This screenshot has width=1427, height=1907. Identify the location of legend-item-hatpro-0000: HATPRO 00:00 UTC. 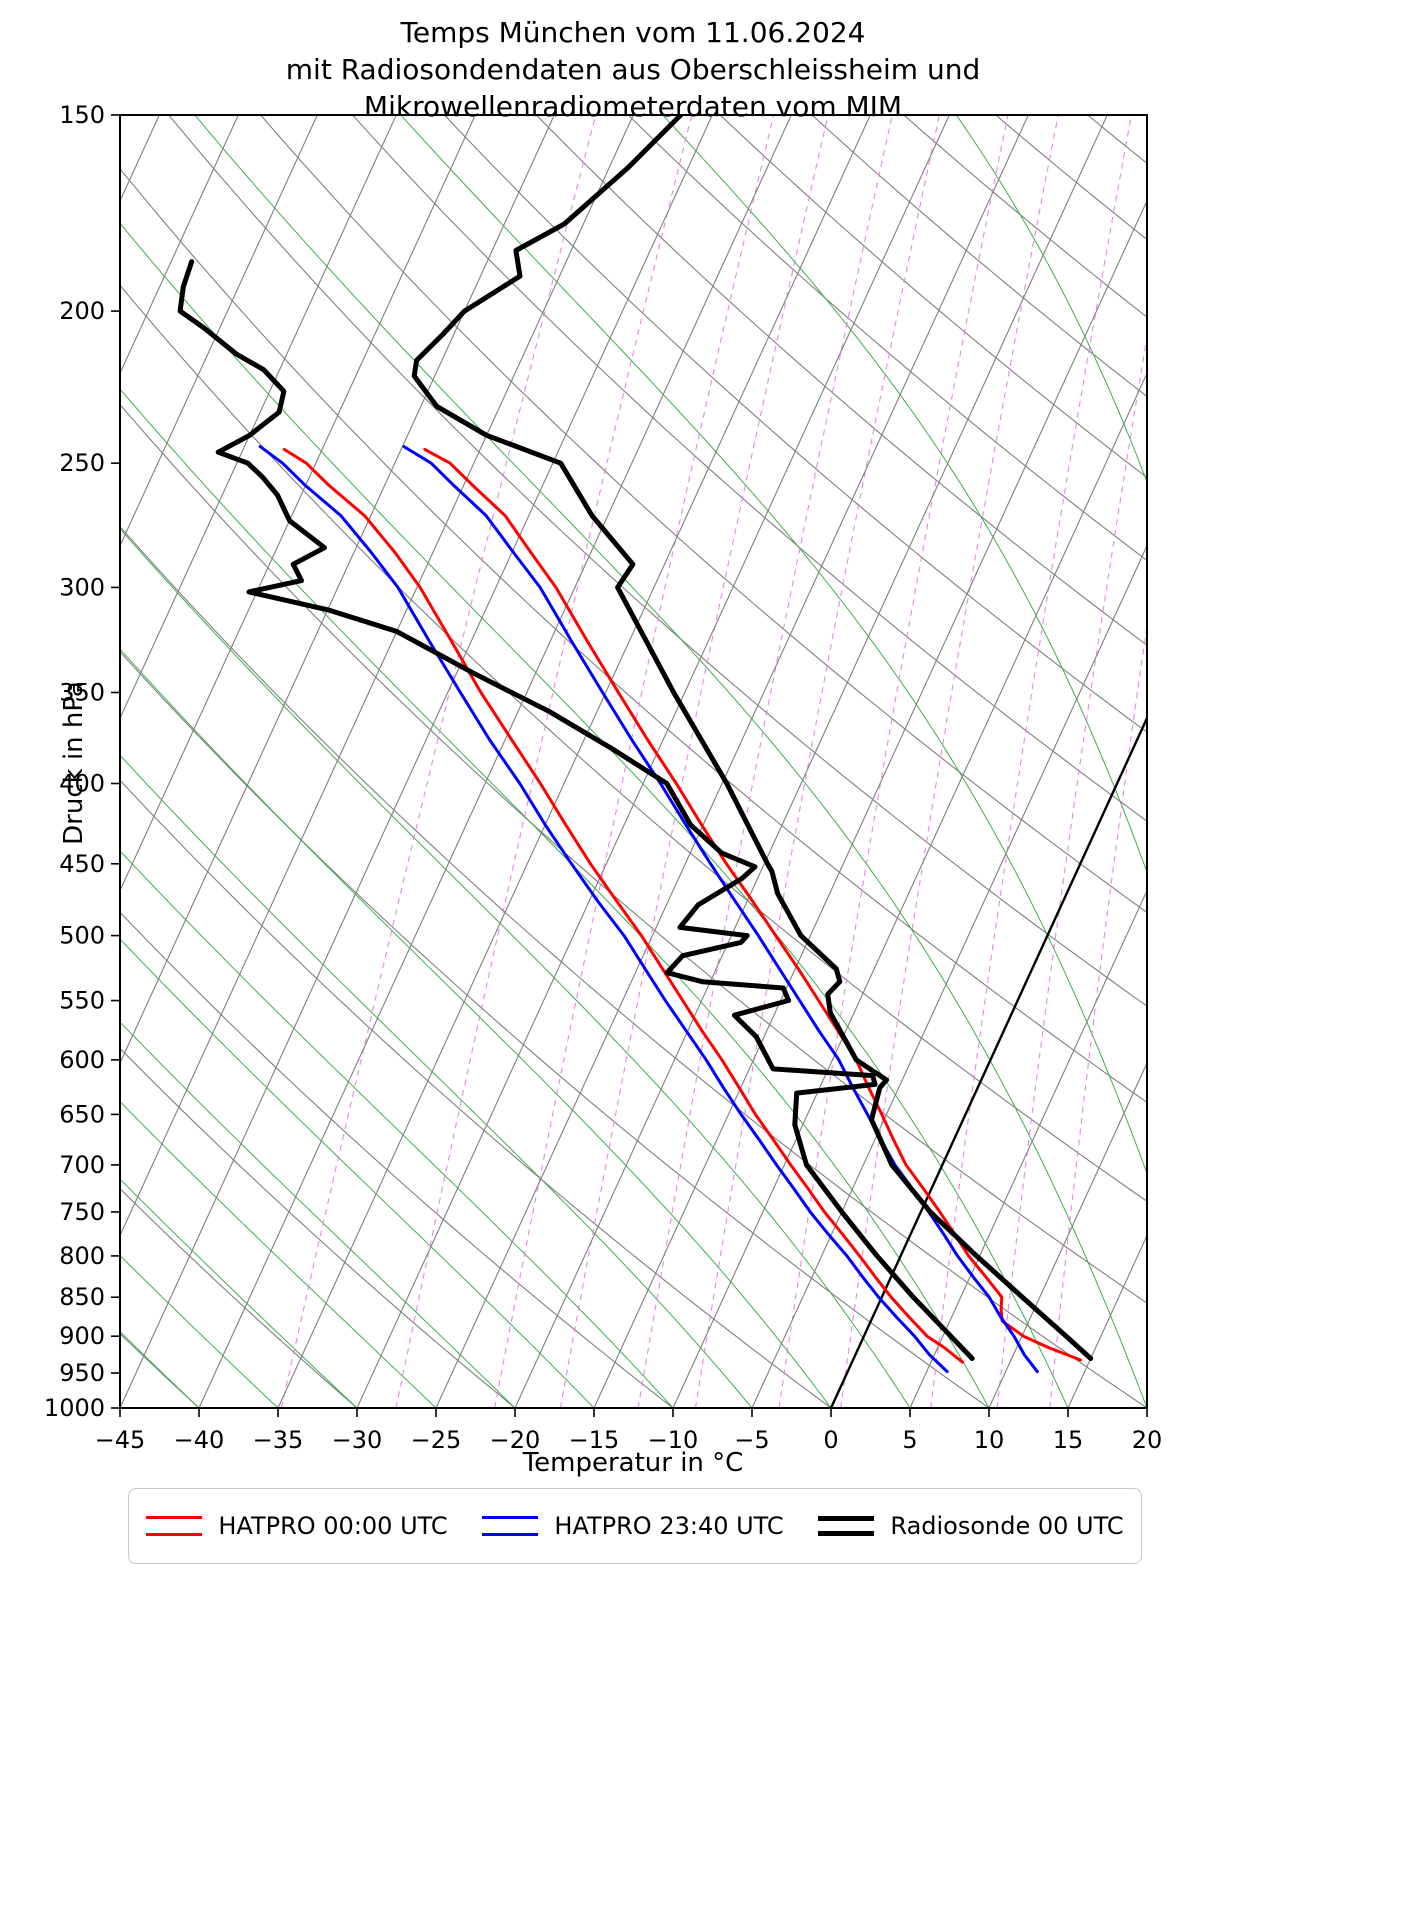
(297, 1526).